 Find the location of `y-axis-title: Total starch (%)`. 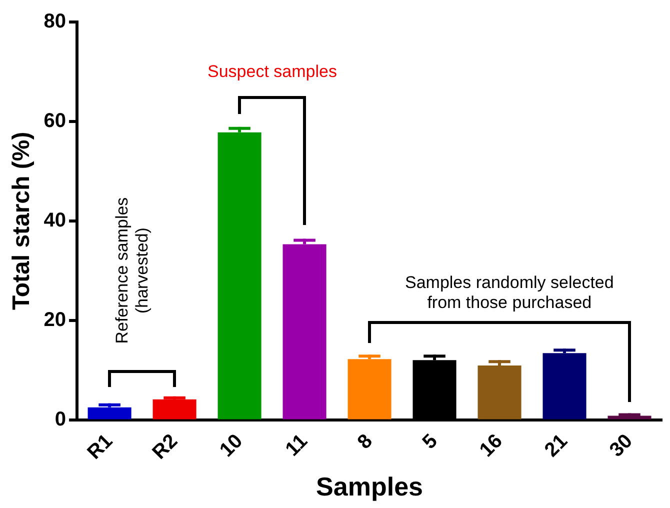

y-axis-title: Total starch (%) is located at coordinates (22, 221).